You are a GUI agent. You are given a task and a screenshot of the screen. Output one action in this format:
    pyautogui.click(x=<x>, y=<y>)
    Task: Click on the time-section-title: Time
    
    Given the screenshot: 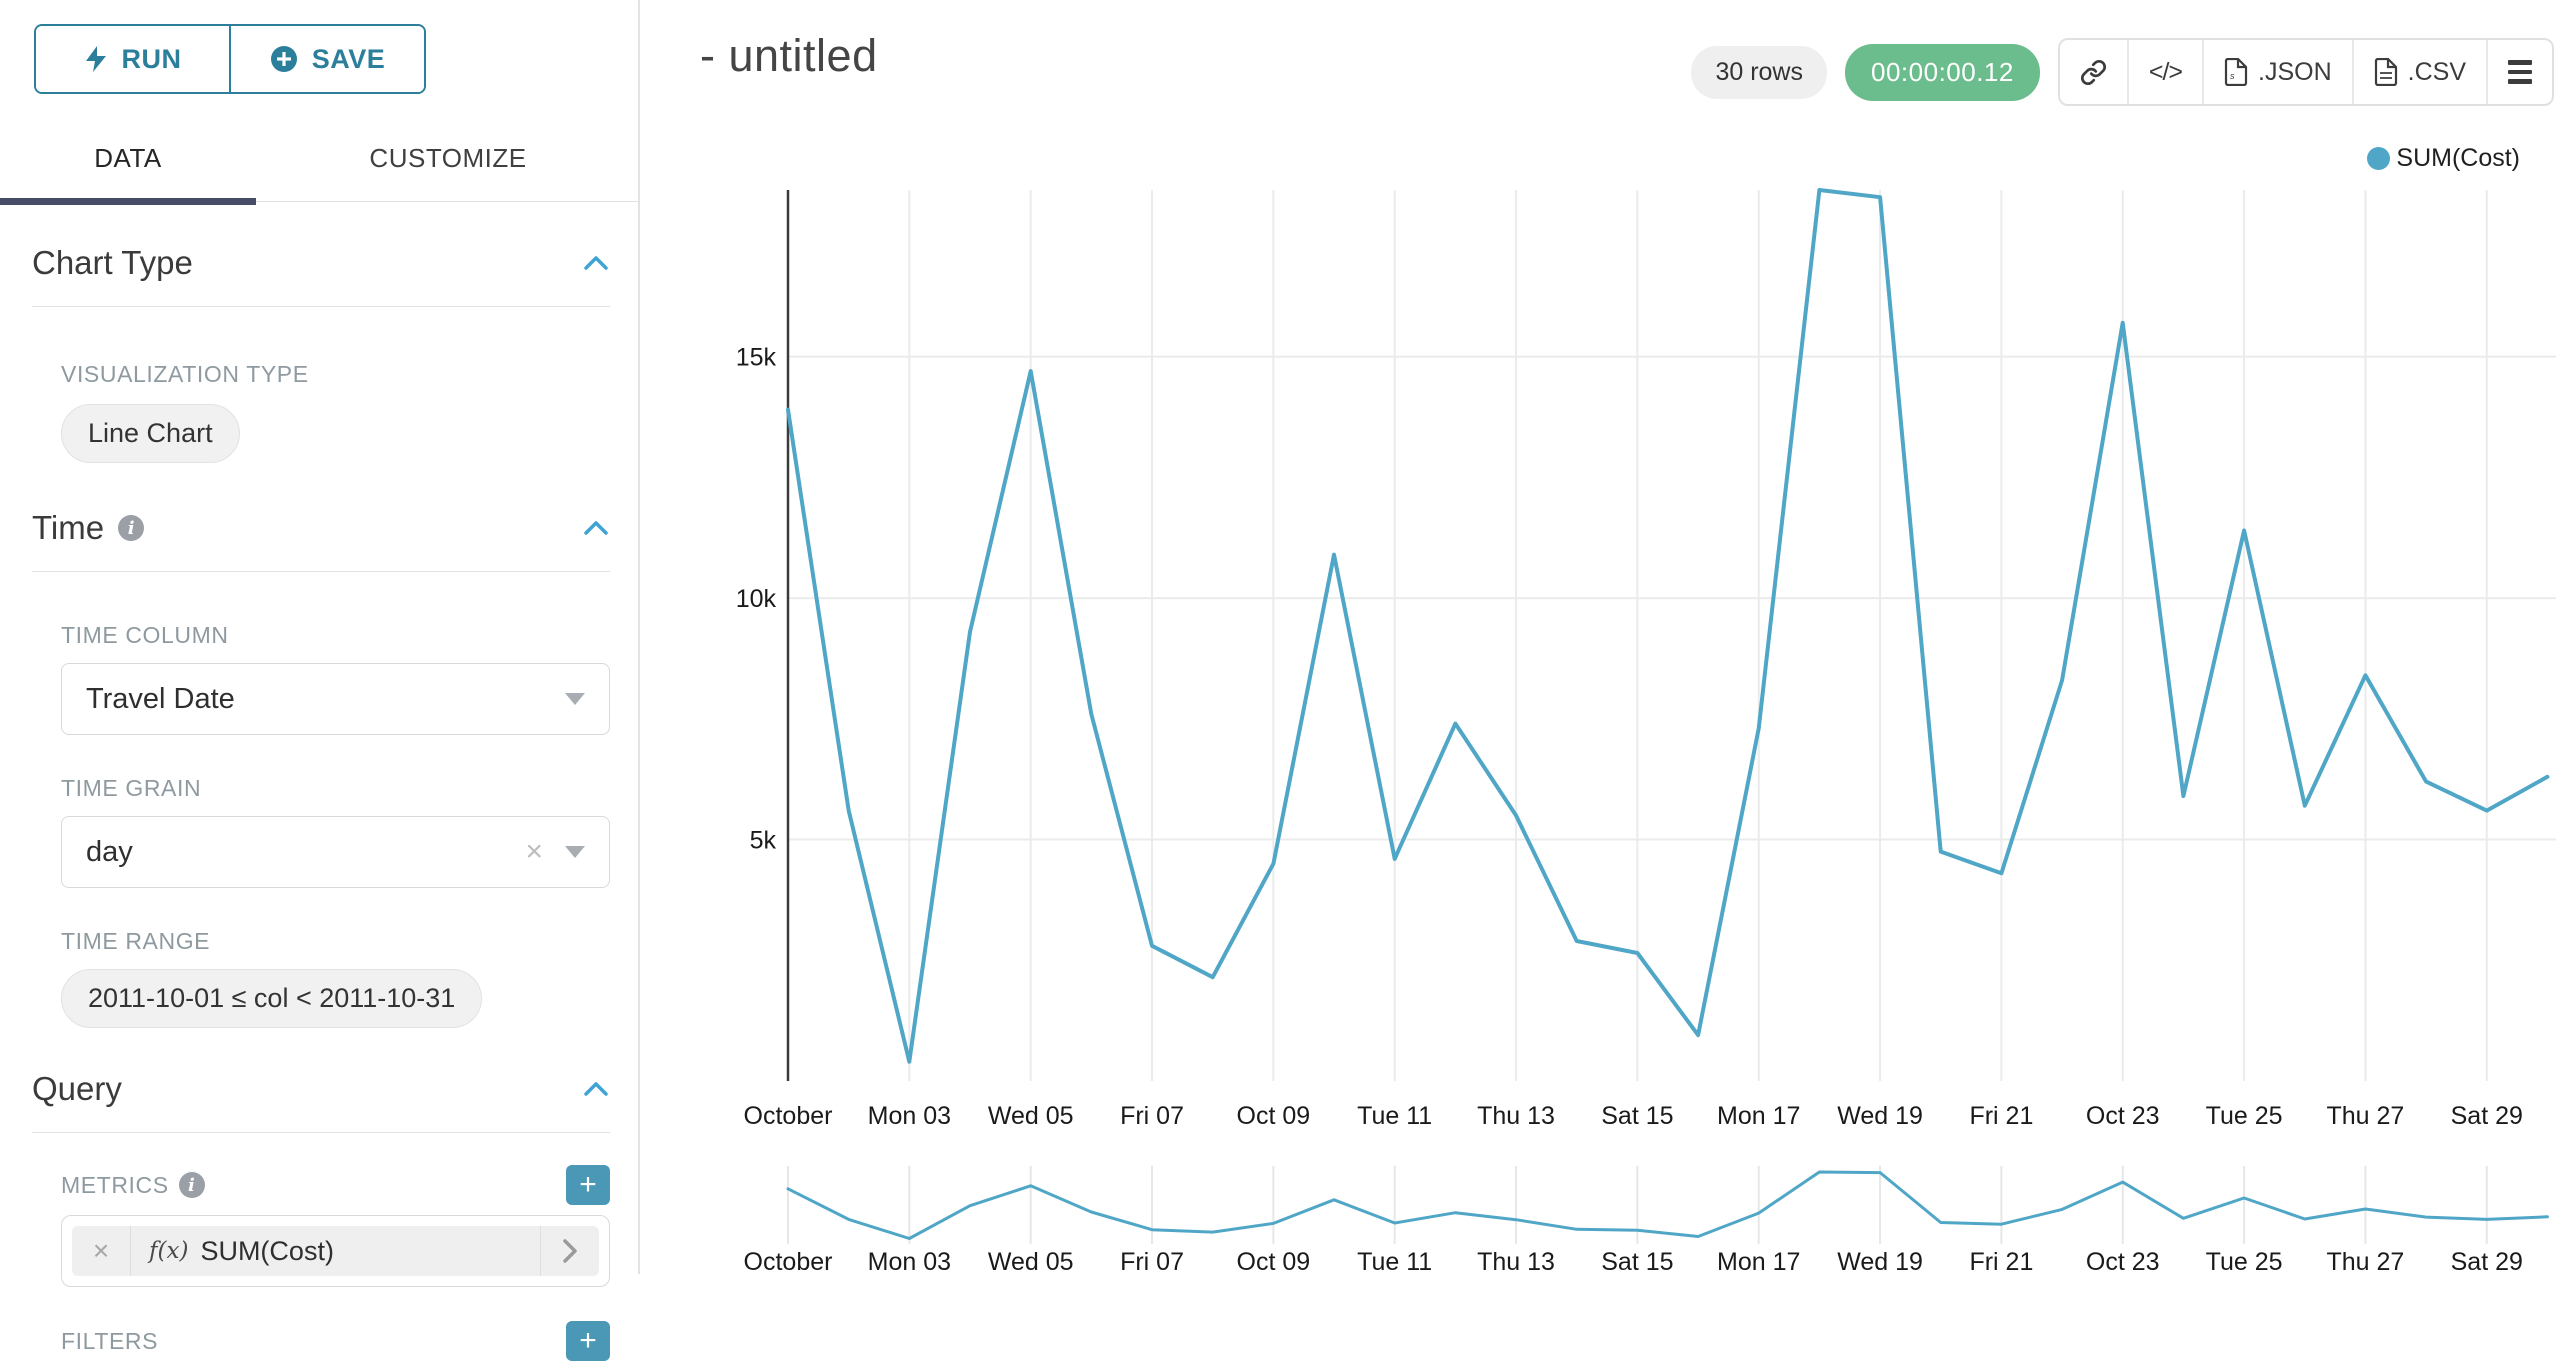 What is the action you would take?
    pyautogui.click(x=68, y=527)
    